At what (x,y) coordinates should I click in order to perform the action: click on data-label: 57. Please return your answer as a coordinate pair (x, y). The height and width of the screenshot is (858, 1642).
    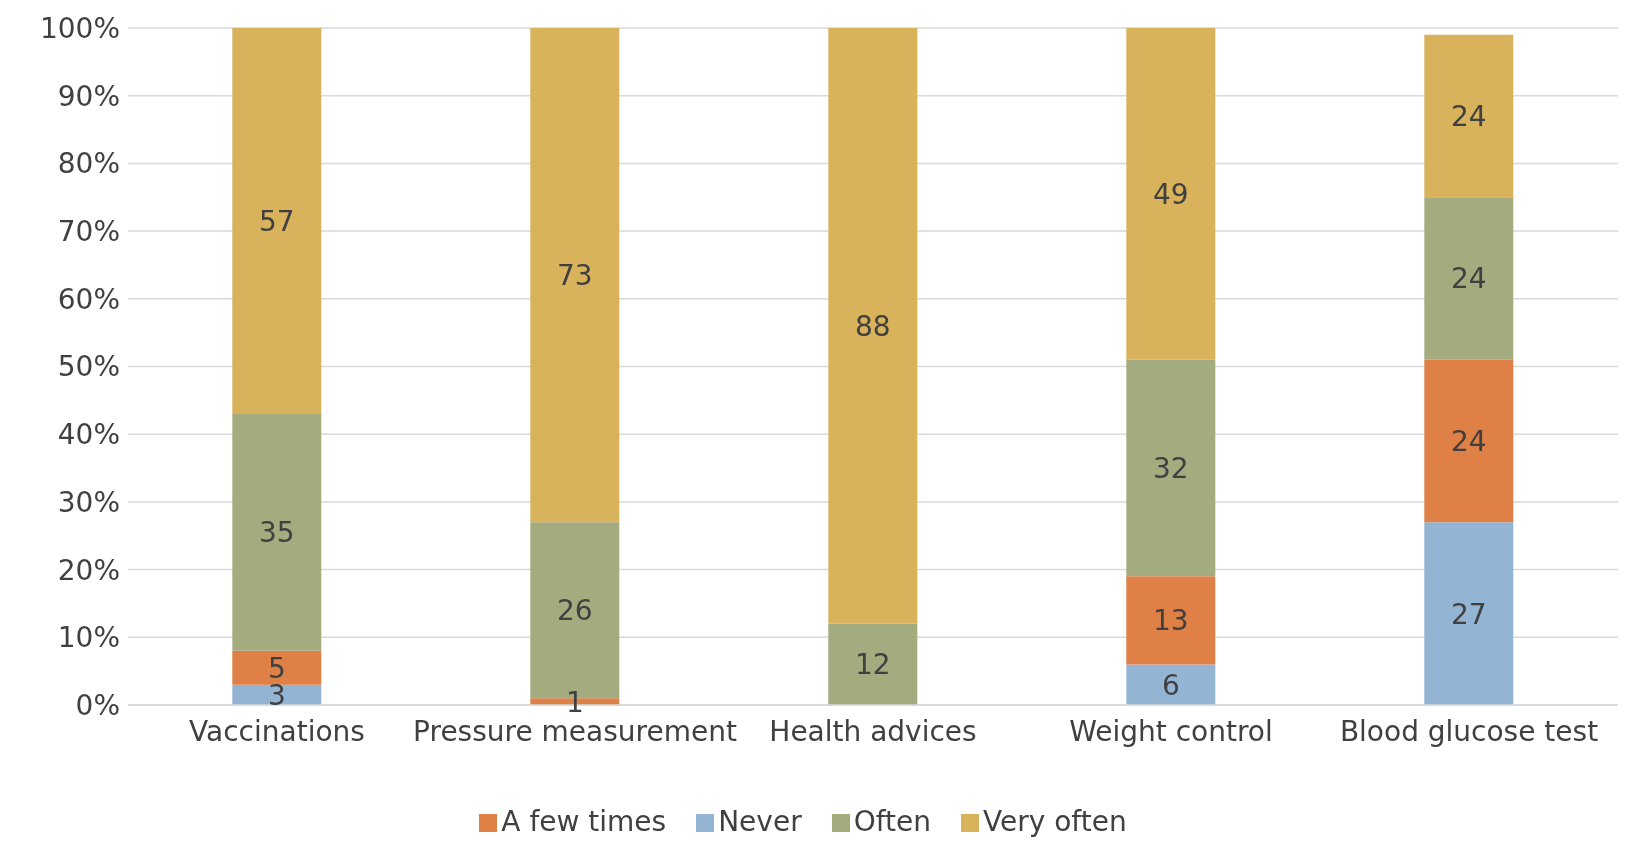
    Looking at the image, I should click on (276, 221).